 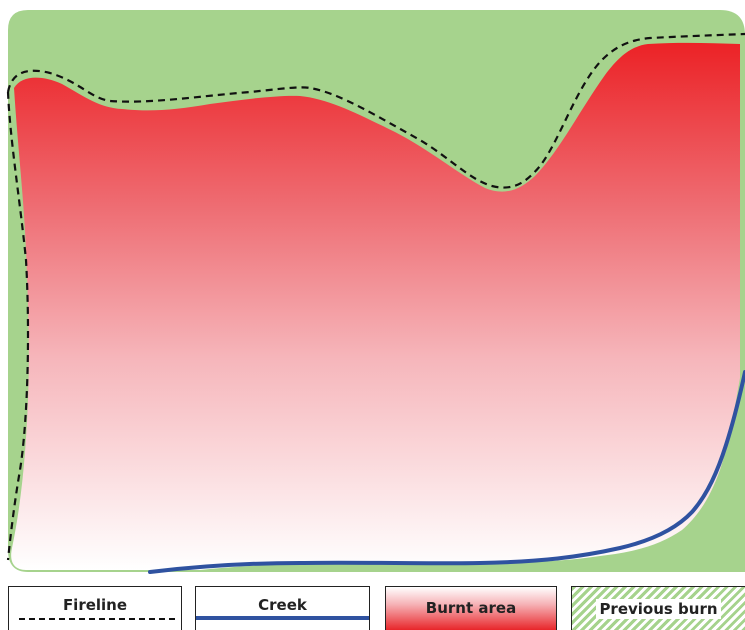 I want to click on legend-previous-burn: Previous burn, so click(x=658, y=608).